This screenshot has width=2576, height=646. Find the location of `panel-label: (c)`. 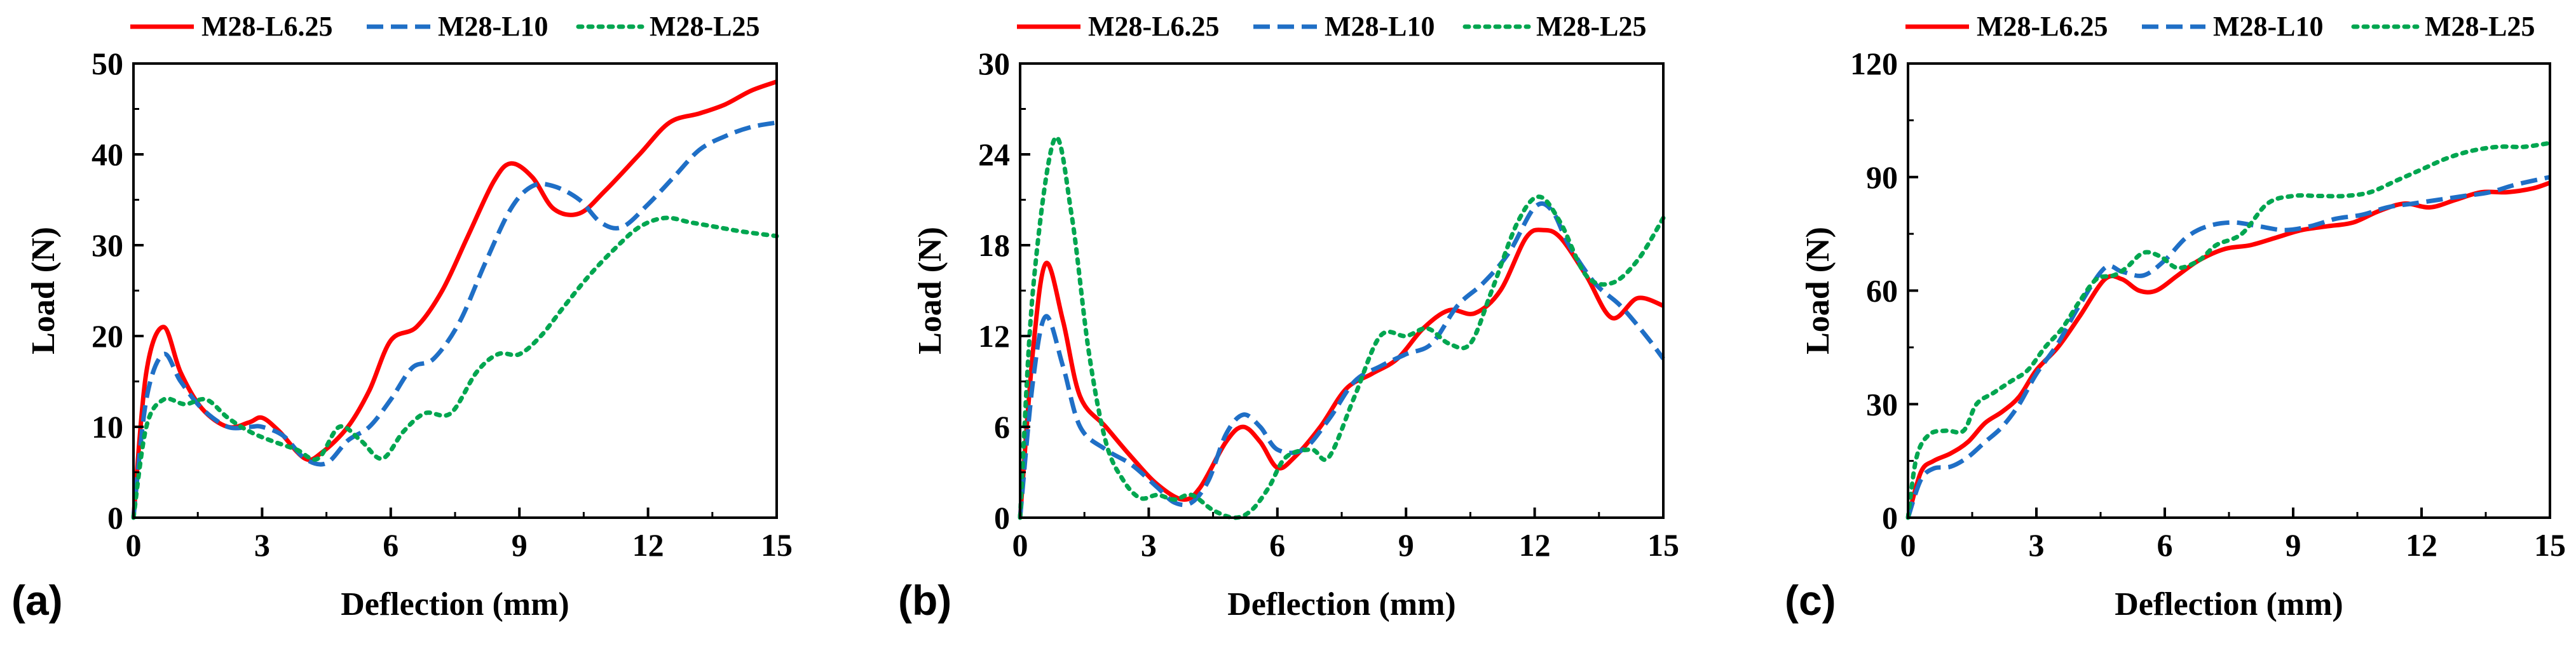

panel-label: (c) is located at coordinates (1810, 600).